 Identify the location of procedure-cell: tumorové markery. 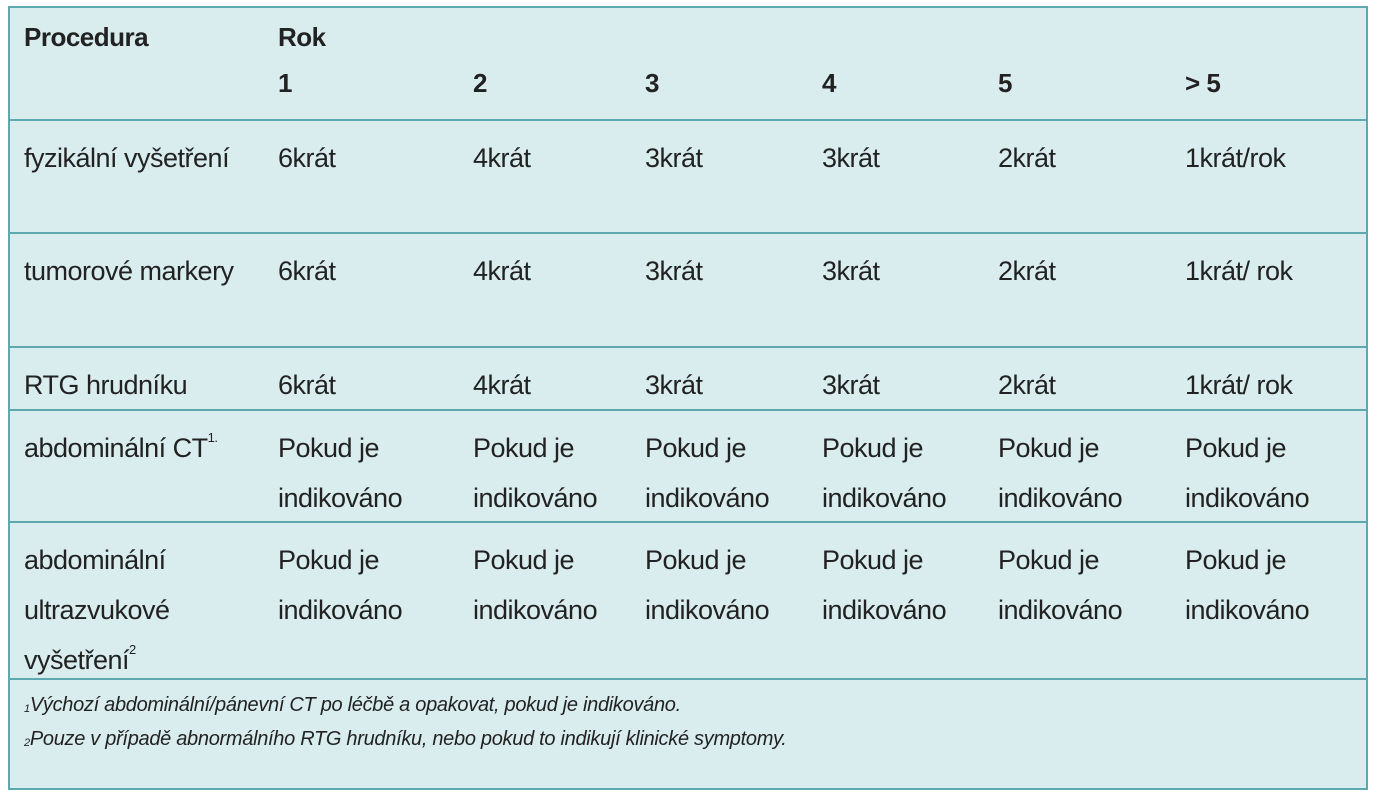
(139, 271).